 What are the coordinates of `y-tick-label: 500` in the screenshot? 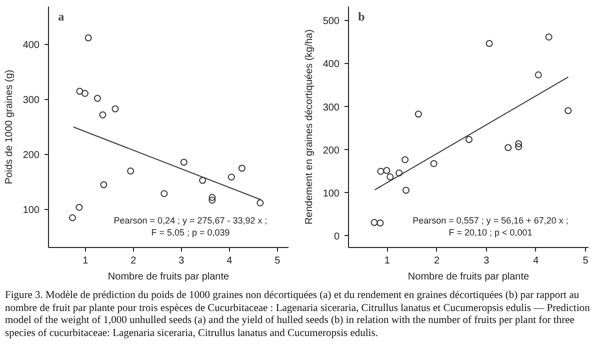 It's located at (331, 22).